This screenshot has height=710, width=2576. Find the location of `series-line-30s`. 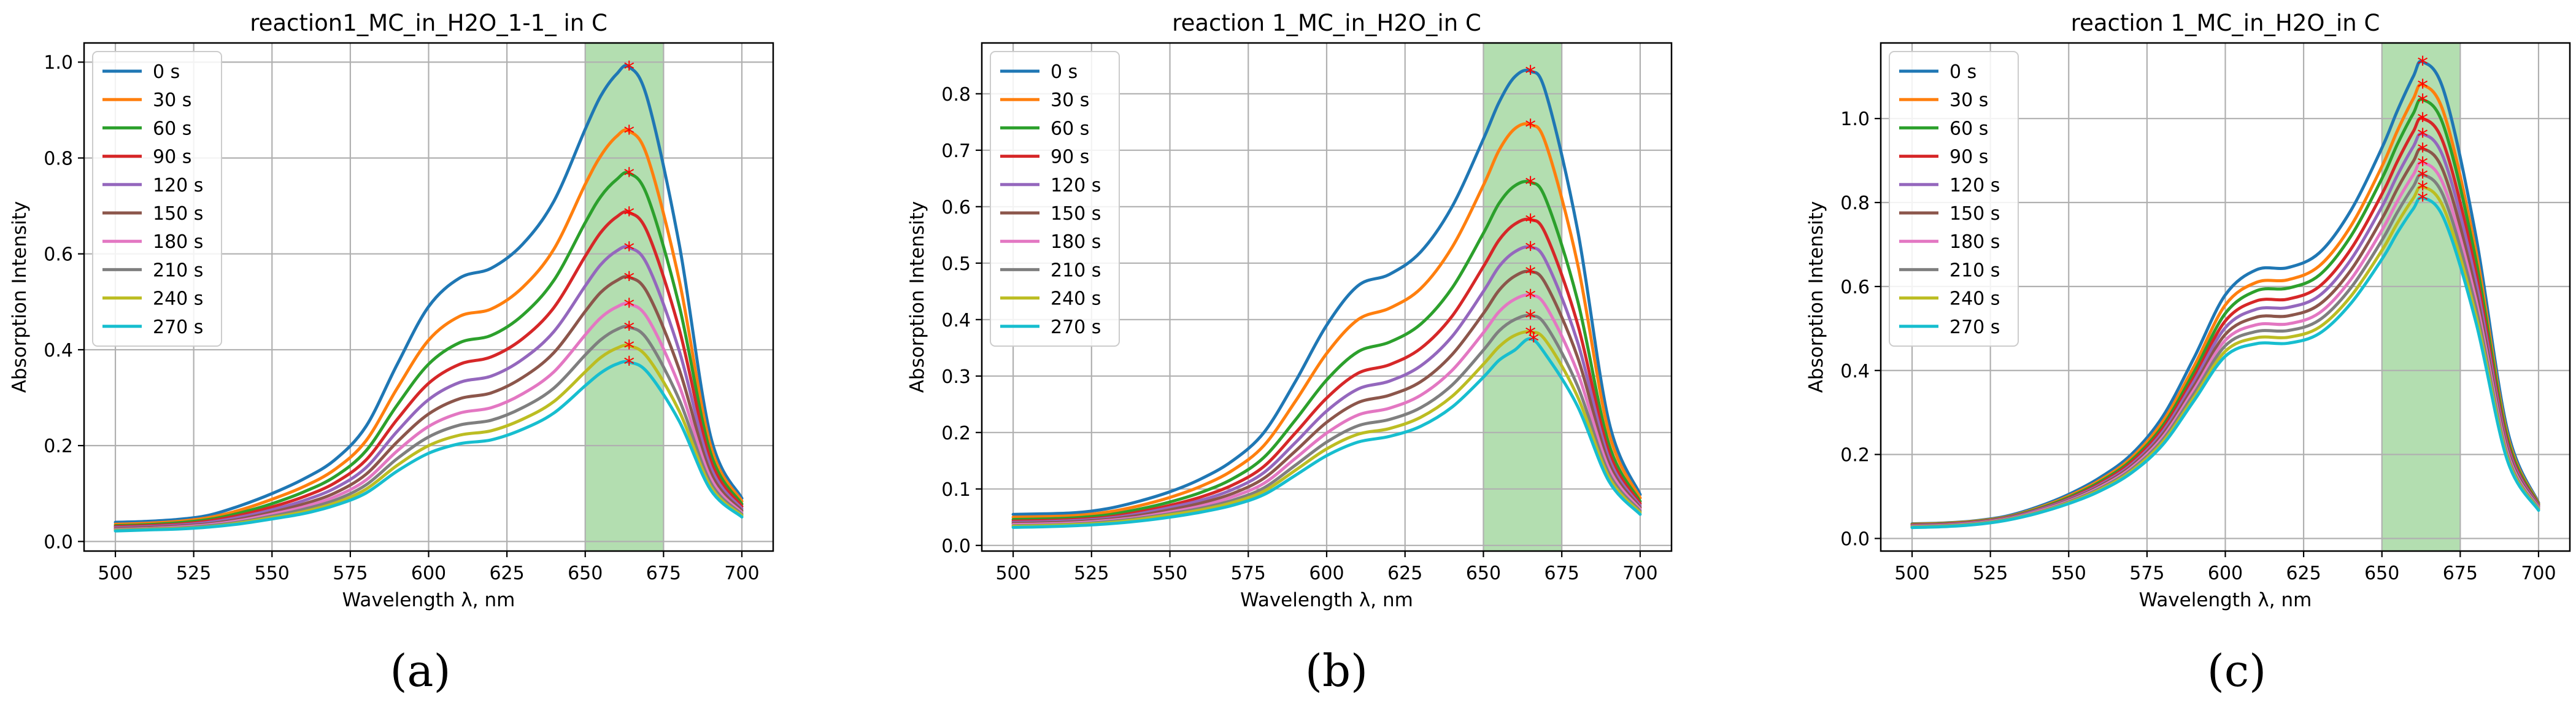

series-line-30s is located at coordinates (1326, 320).